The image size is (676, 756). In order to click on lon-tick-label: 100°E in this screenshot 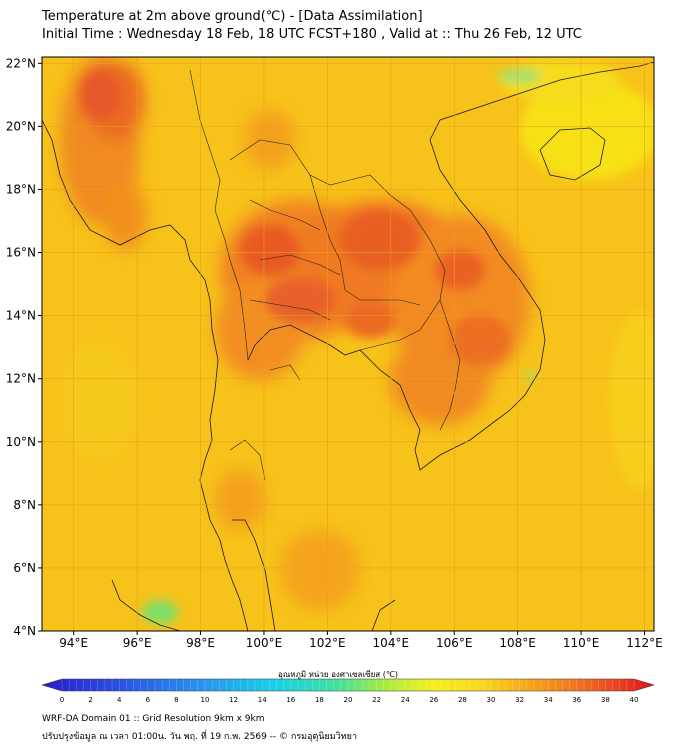, I will do `click(264, 643)`.